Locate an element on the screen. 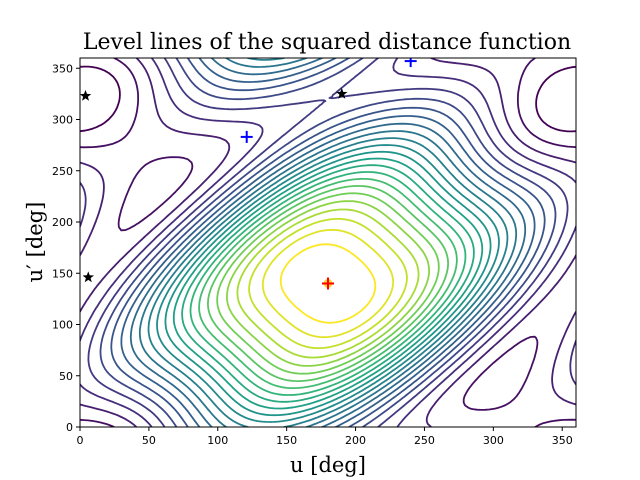 This screenshot has width=640, height=480. y-tick-label: 50 is located at coordinates (66, 376).